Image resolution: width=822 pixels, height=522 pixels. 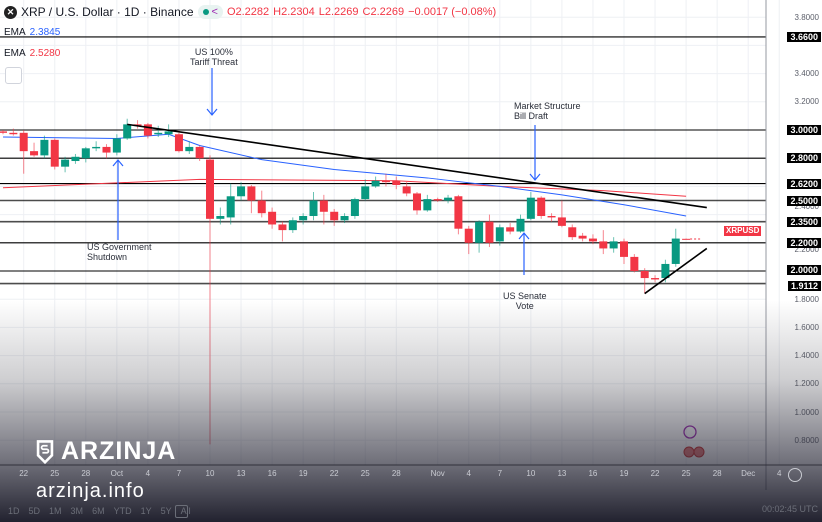 I want to click on time-tick-label: 22, so click(x=334, y=473).